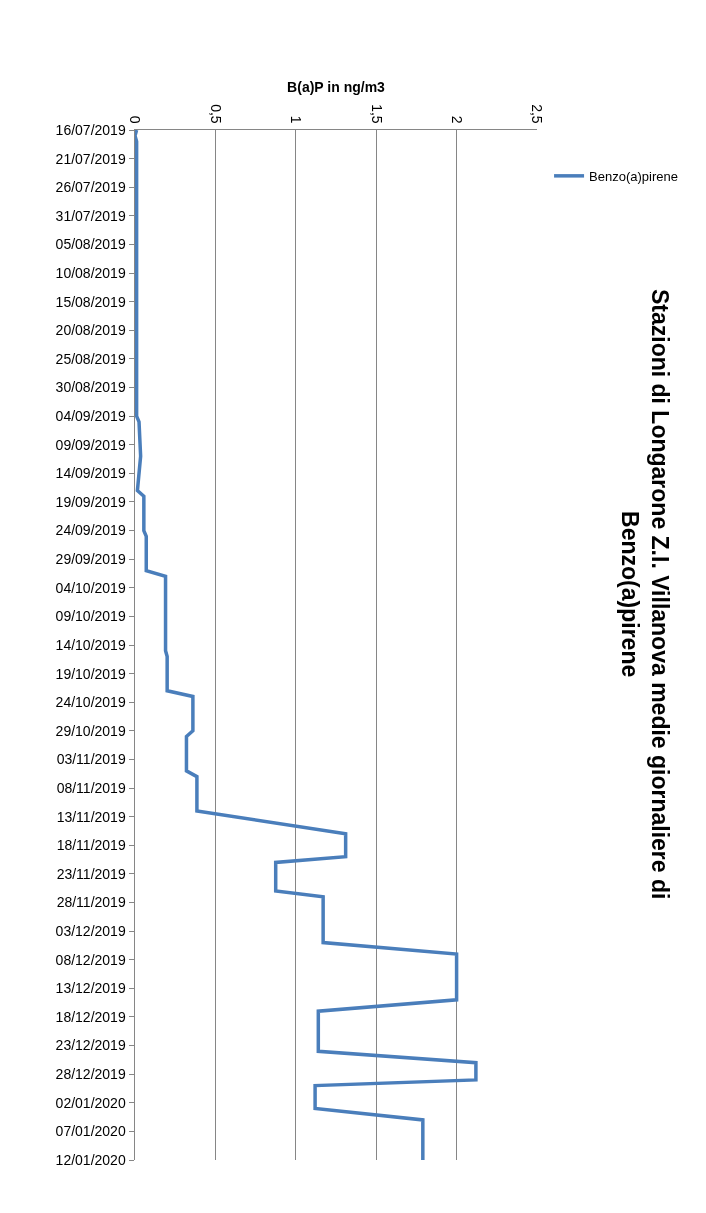 The image size is (706, 1213). I want to click on y-tick-label: 10/08/2019, so click(90, 272).